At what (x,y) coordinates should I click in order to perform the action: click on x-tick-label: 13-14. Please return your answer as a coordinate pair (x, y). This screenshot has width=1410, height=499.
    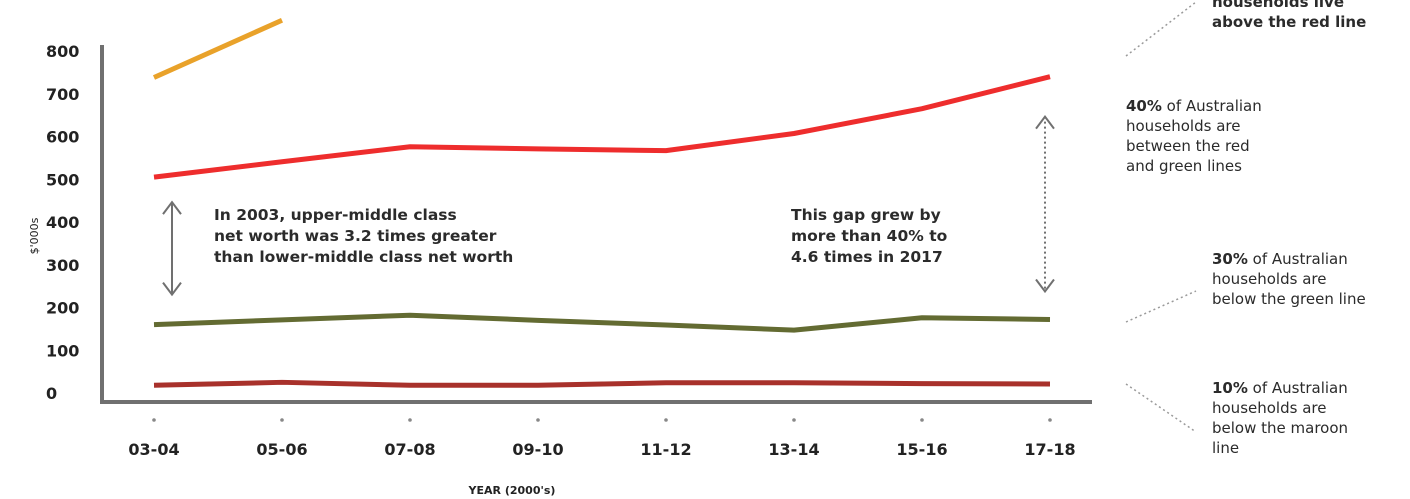
    Looking at the image, I should click on (793, 449).